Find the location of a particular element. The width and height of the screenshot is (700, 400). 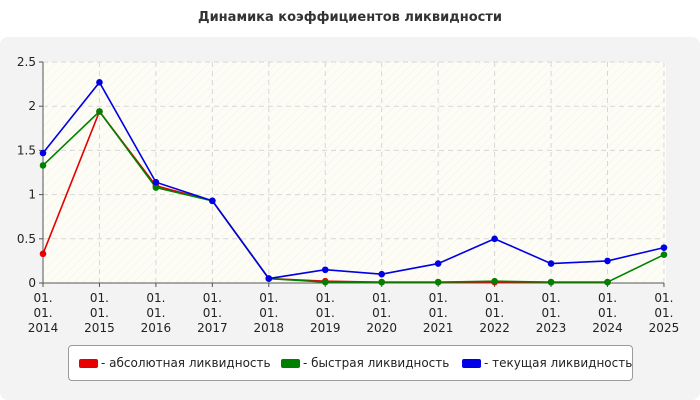

chart-title: Динамика коэффициентов ликвидности is located at coordinates (350, 17).